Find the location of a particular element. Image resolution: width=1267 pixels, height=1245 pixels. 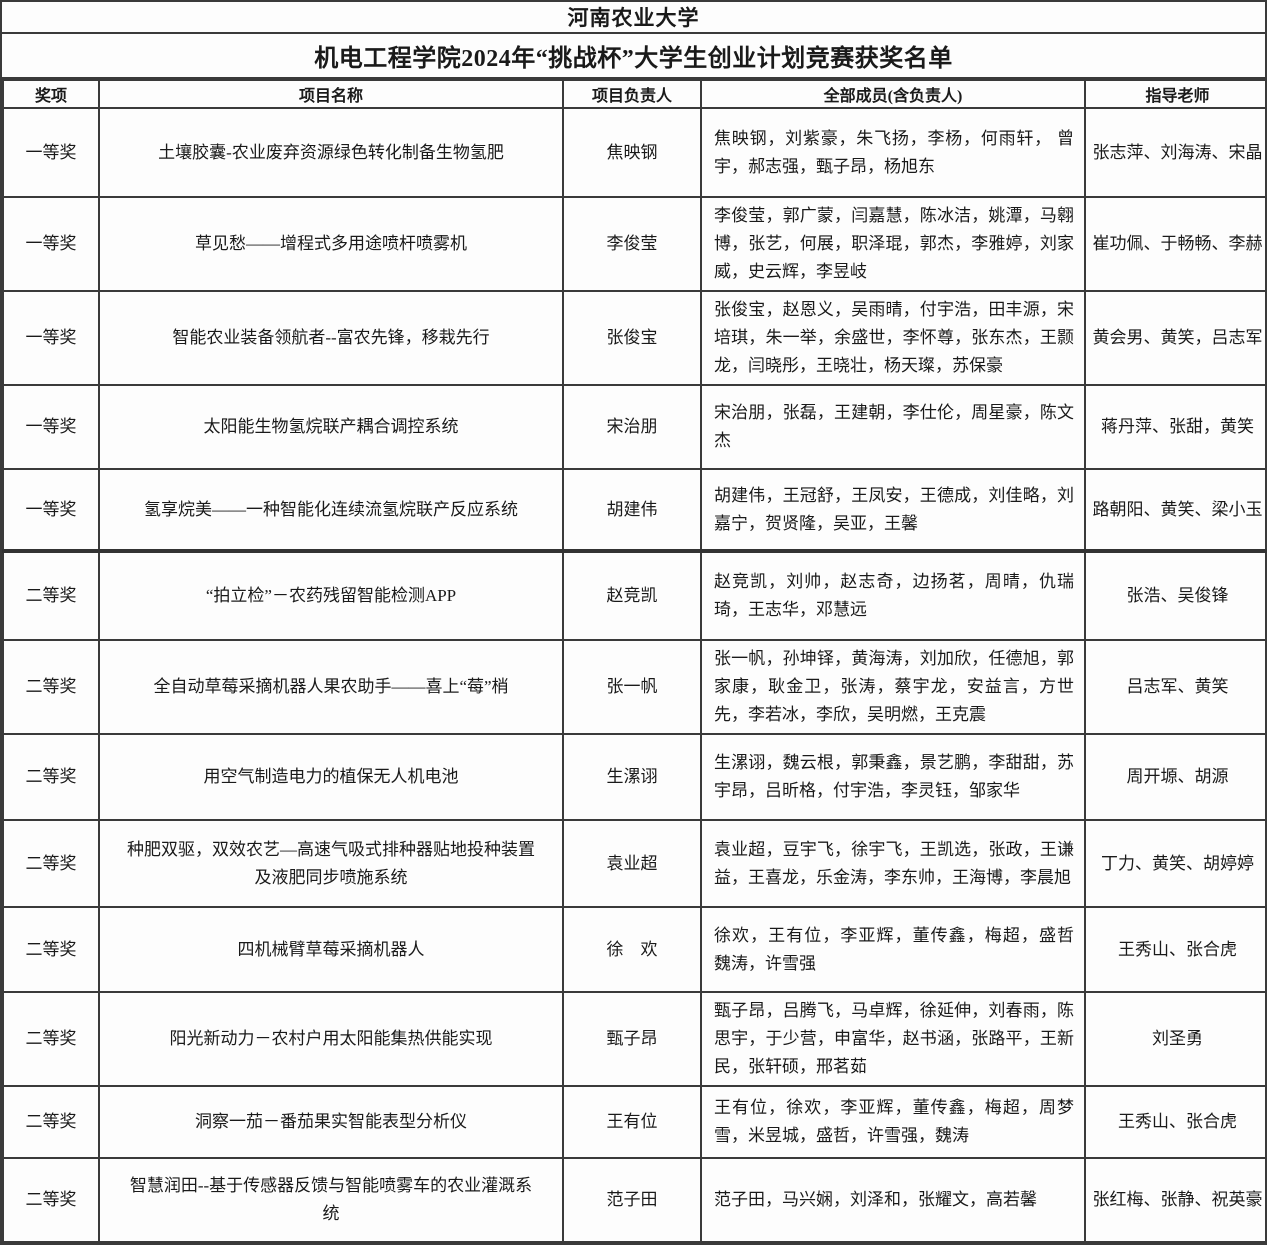

project-leader-cell: 生漯诩 is located at coordinates (632, 777).